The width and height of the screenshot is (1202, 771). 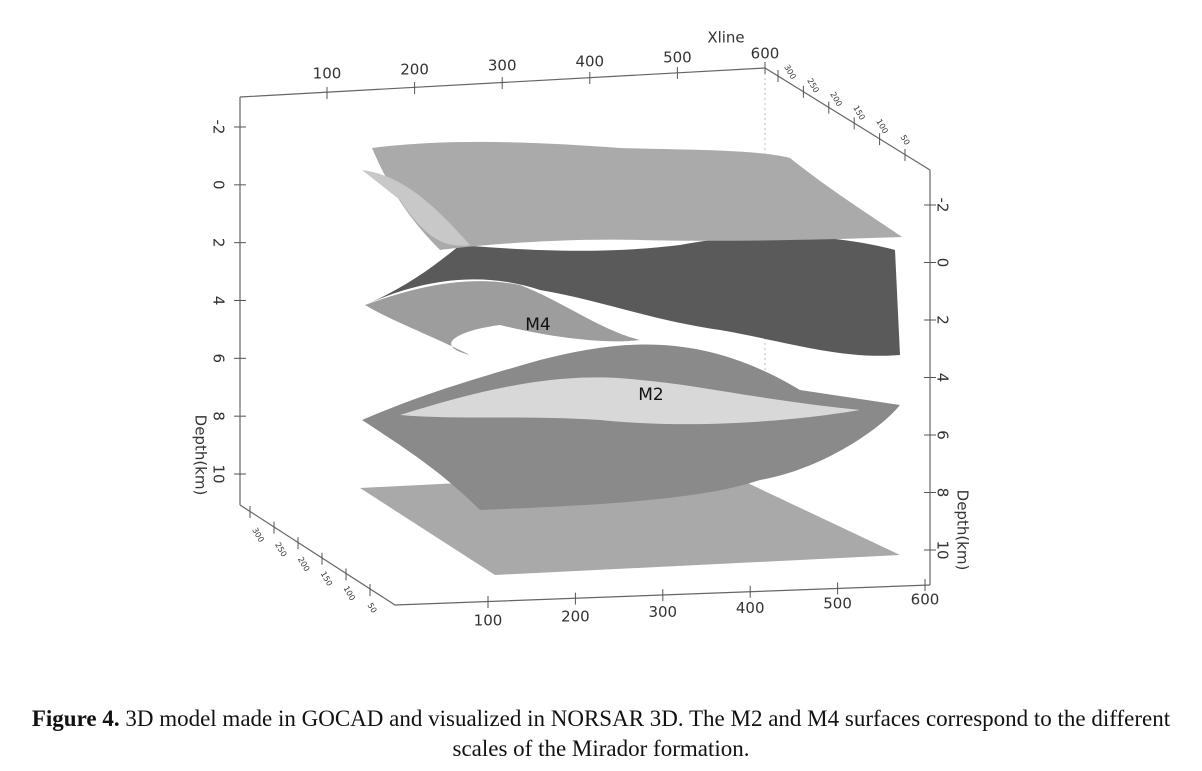 What do you see at coordinates (637, 195) in the screenshot?
I see `top-surface` at bounding box center [637, 195].